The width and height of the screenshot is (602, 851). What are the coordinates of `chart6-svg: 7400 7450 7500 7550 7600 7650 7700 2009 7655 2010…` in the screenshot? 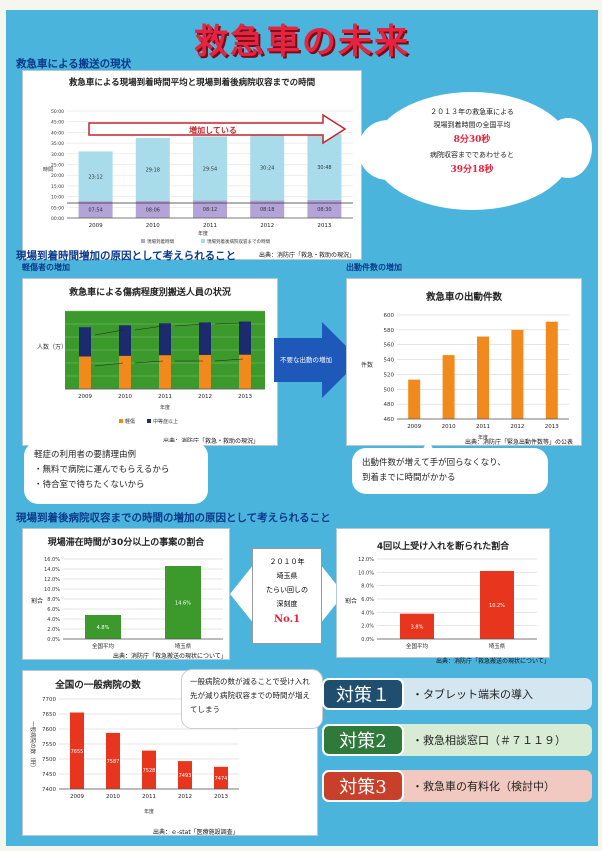 It's located at (134, 756).